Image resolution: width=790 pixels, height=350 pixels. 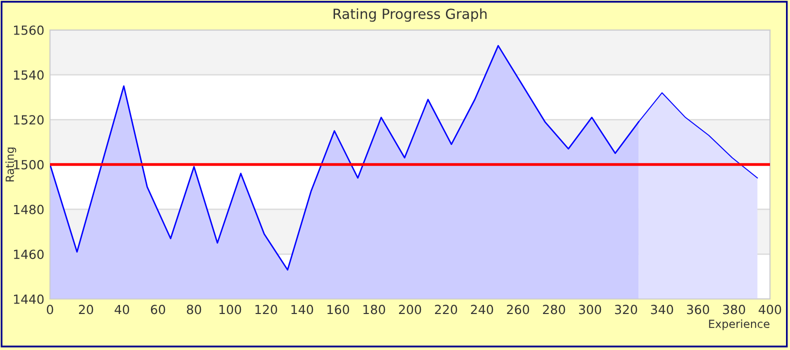 What do you see at coordinates (29, 299) in the screenshot?
I see `y-tick-label: 1440` at bounding box center [29, 299].